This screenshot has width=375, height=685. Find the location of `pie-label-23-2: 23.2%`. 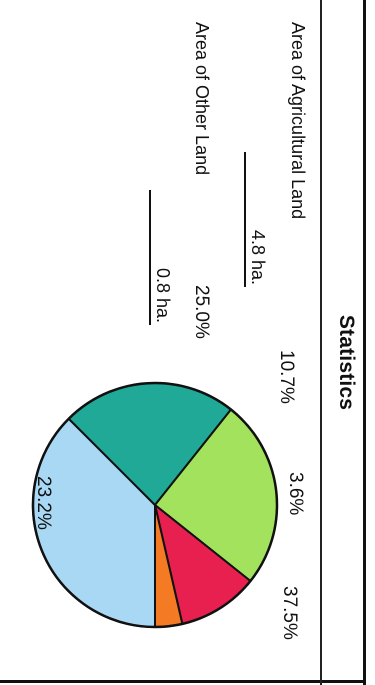

pie-label-23-2: 23.2% is located at coordinates (43, 503).